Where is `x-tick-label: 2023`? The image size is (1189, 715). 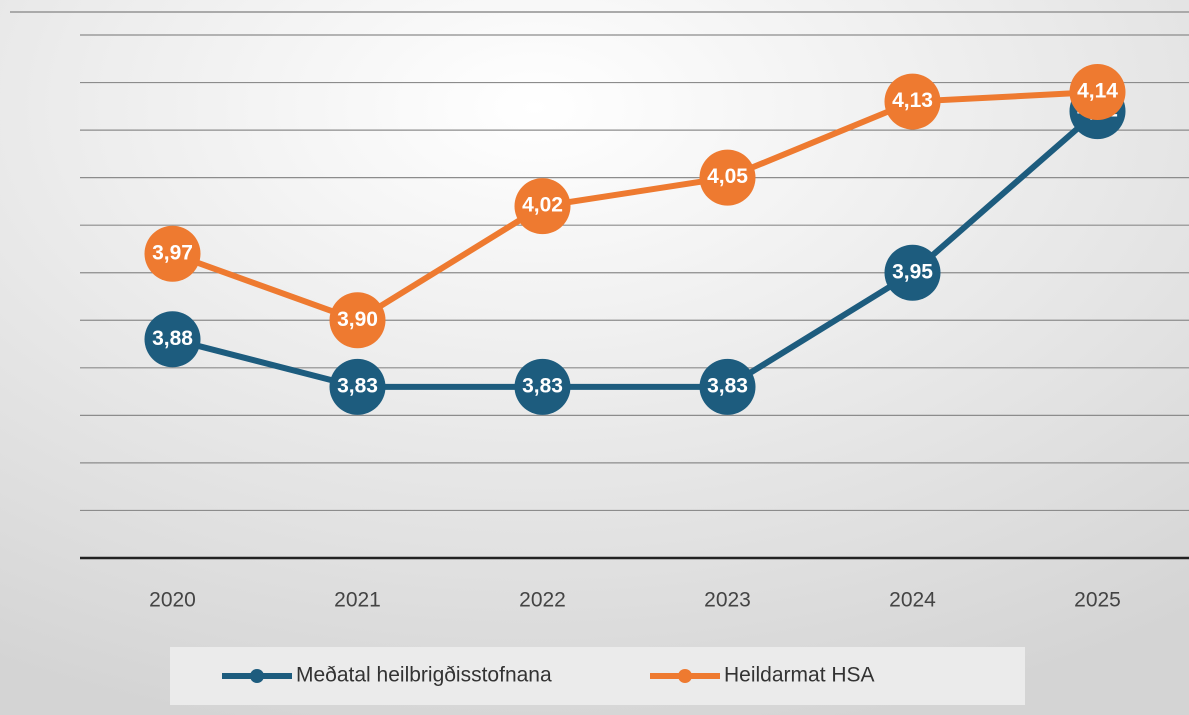
x-tick-label: 2023 is located at coordinates (727, 600).